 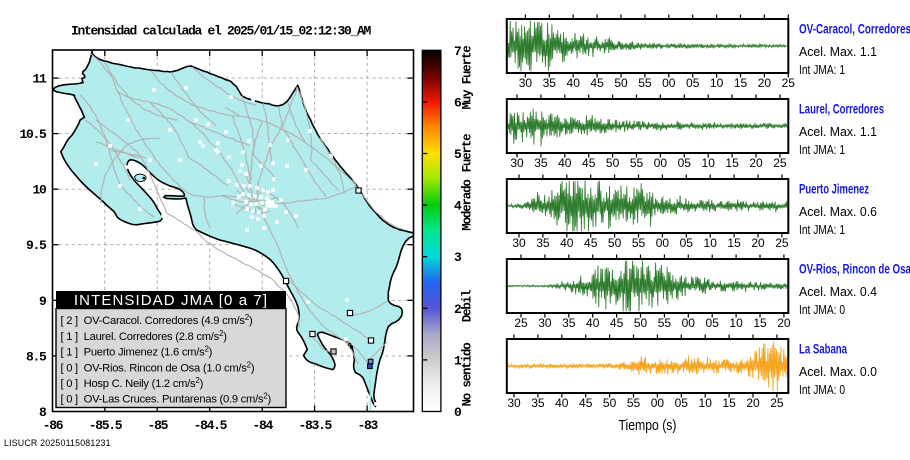 What do you see at coordinates (468, 78) in the screenshot?
I see `svg-text: Muy Fuerte` at bounding box center [468, 78].